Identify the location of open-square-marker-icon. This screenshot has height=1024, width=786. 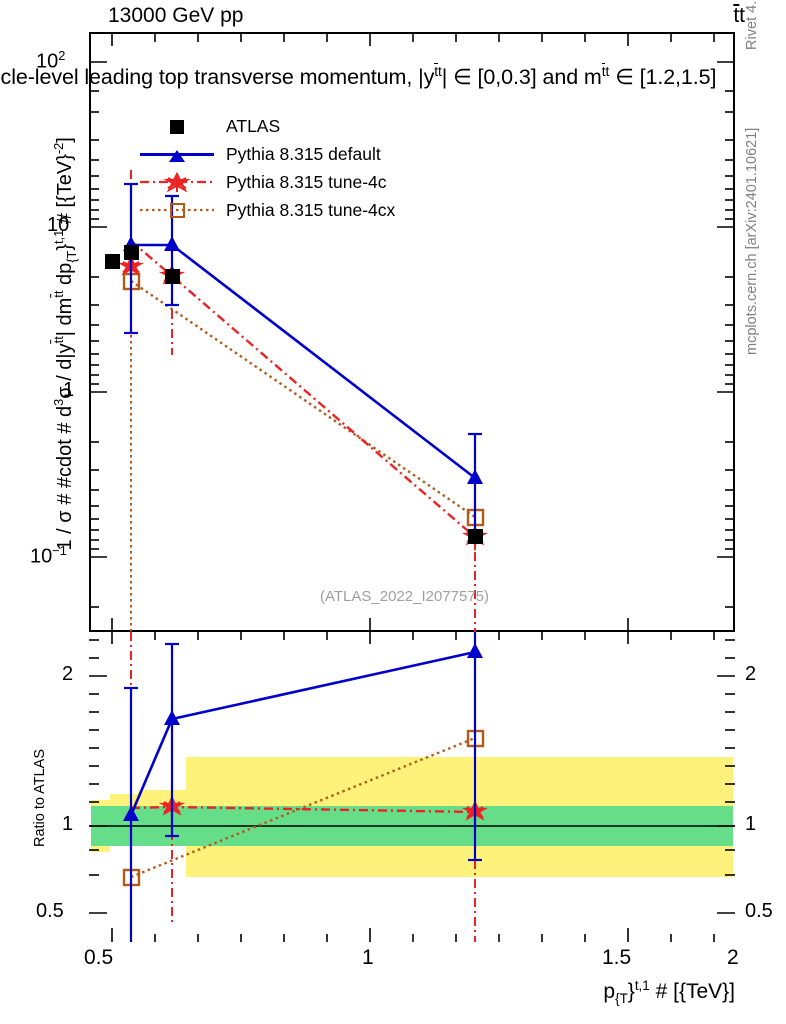
(177, 210).